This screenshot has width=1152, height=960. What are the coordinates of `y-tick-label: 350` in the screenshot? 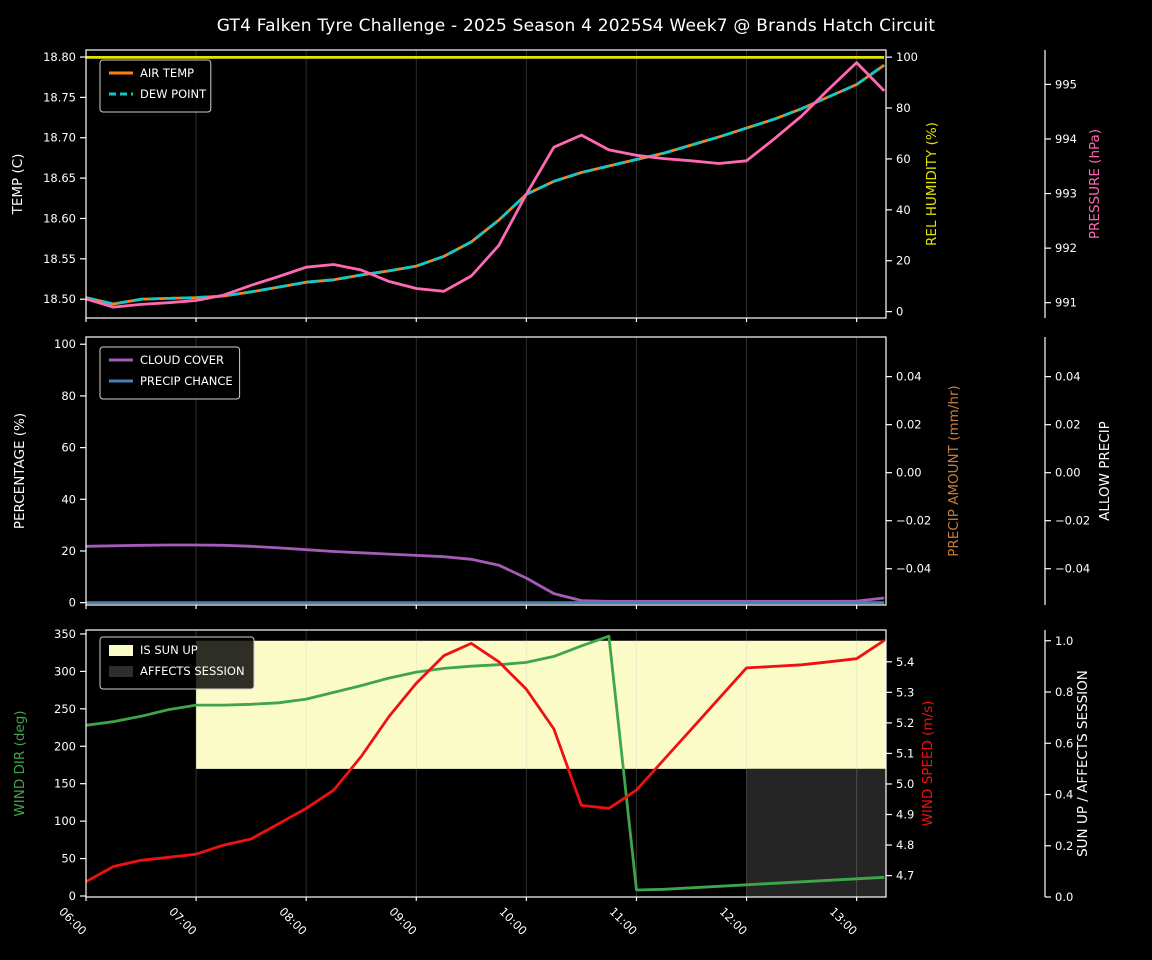 It's located at (65, 634).